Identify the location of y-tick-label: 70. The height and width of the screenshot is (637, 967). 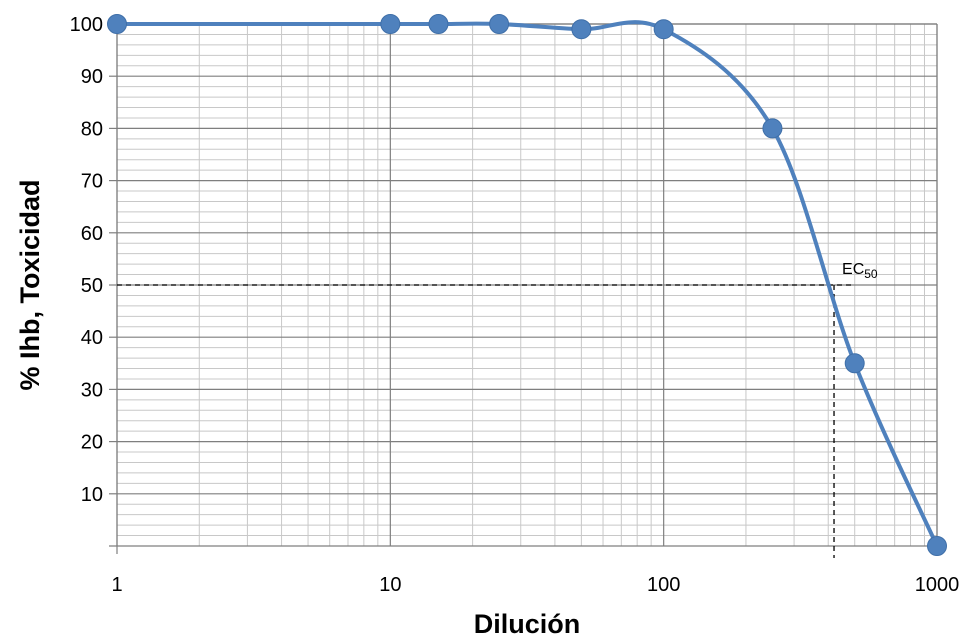
(92, 182).